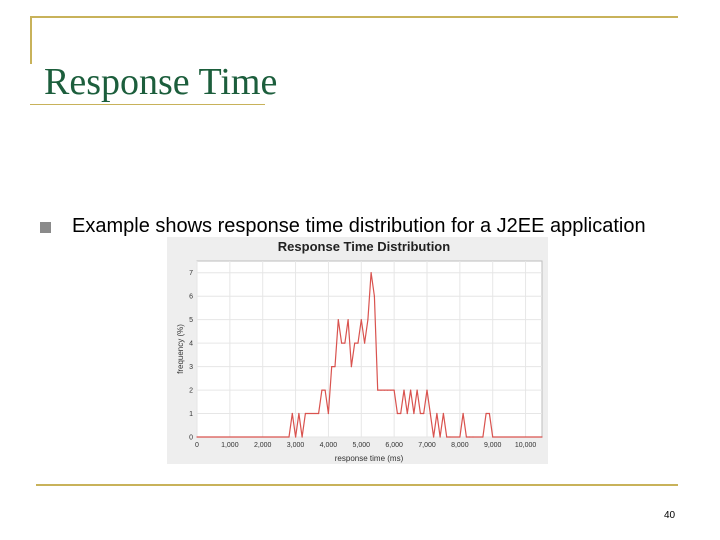 The width and height of the screenshot is (720, 540). Describe the element at coordinates (526, 445) in the screenshot. I see `x-tick-label: 10,000` at that location.